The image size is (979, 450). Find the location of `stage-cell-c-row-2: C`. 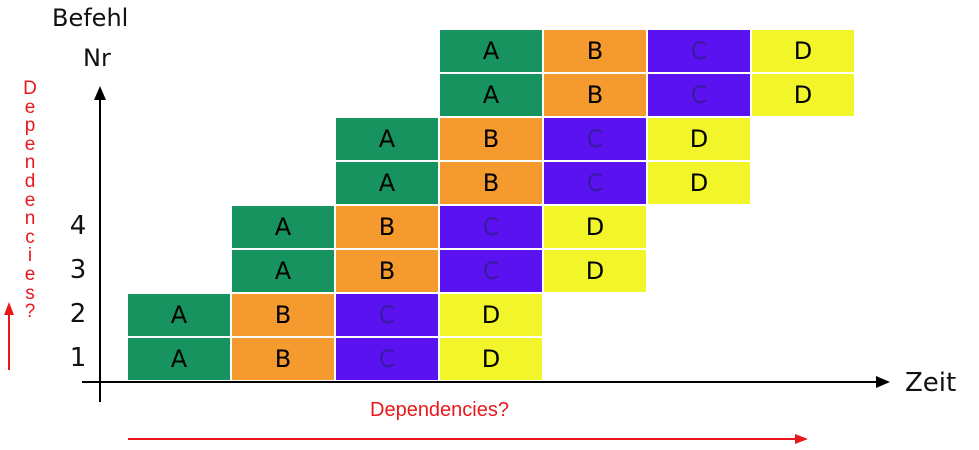

stage-cell-c-row-2: C is located at coordinates (387, 315).